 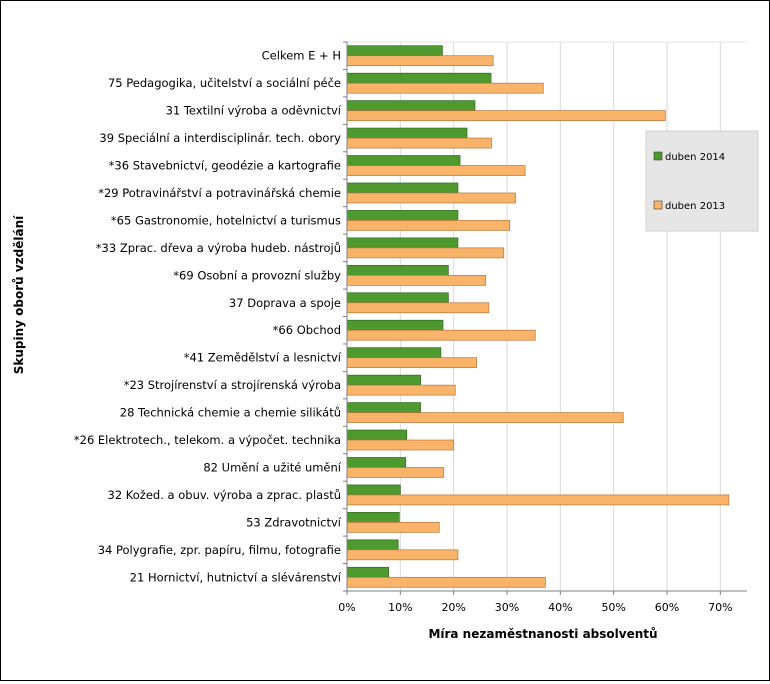 What do you see at coordinates (400, 607) in the screenshot?
I see `x-tick-label: 10%` at bounding box center [400, 607].